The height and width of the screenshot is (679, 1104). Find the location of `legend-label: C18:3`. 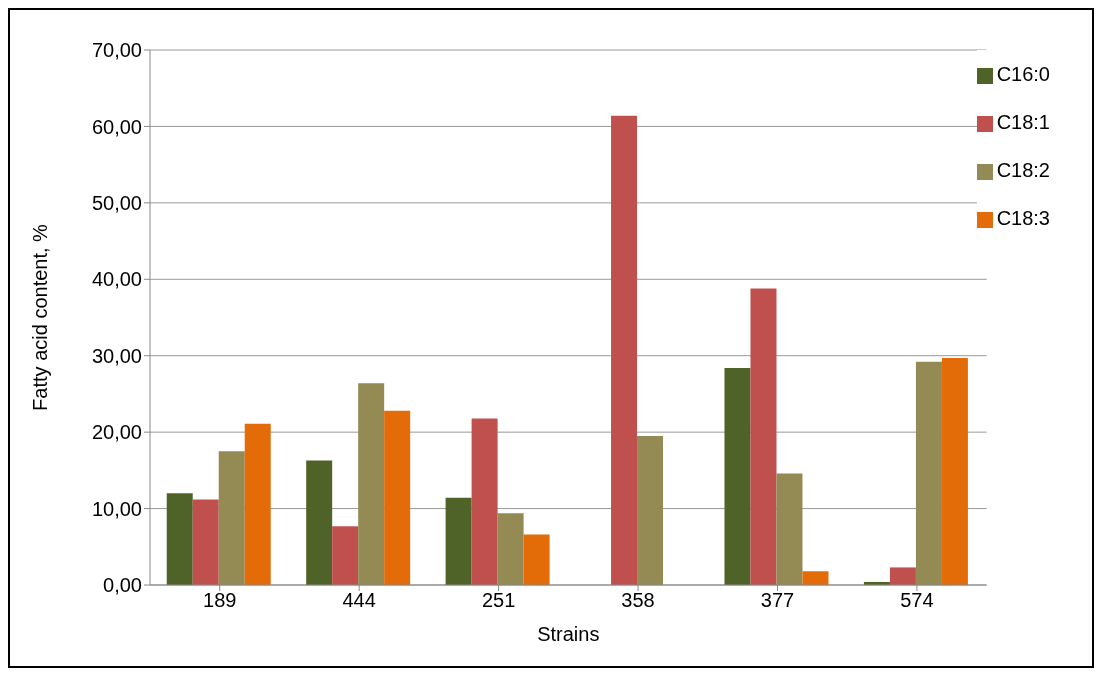

legend-label: C18:3 is located at coordinates (1023, 218).